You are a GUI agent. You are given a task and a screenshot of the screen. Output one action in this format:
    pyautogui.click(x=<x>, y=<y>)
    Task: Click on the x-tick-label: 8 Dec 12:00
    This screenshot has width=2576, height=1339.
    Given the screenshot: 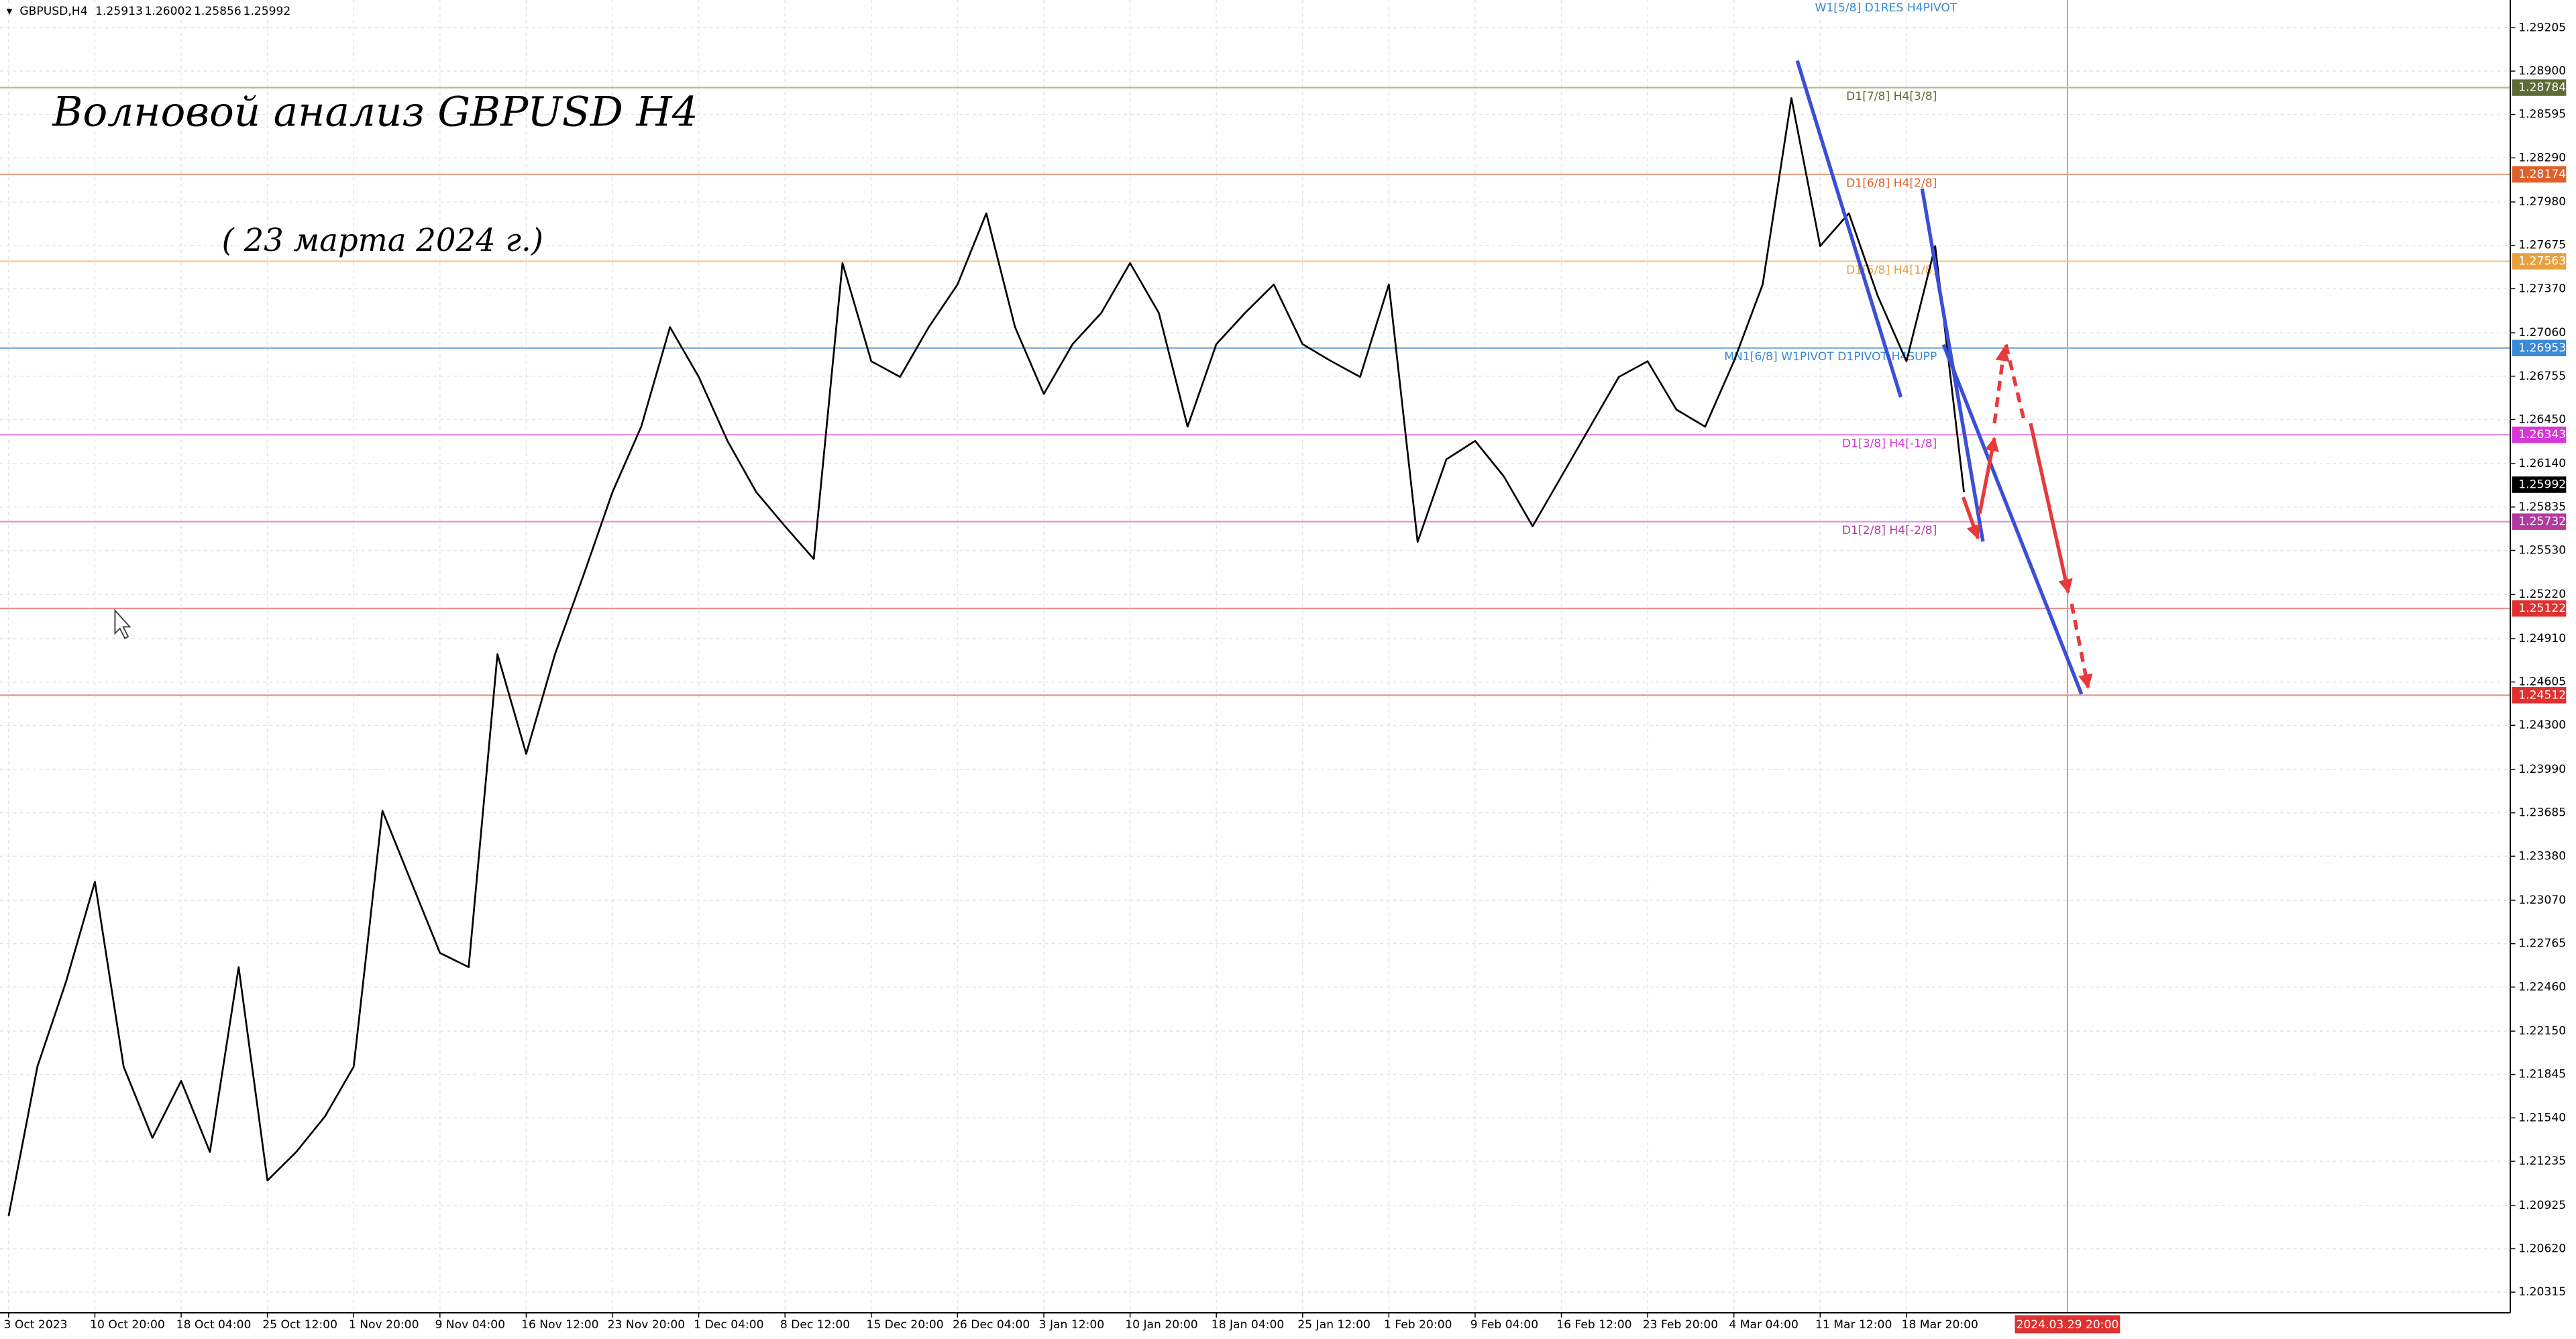 What is the action you would take?
    pyautogui.click(x=815, y=1325)
    